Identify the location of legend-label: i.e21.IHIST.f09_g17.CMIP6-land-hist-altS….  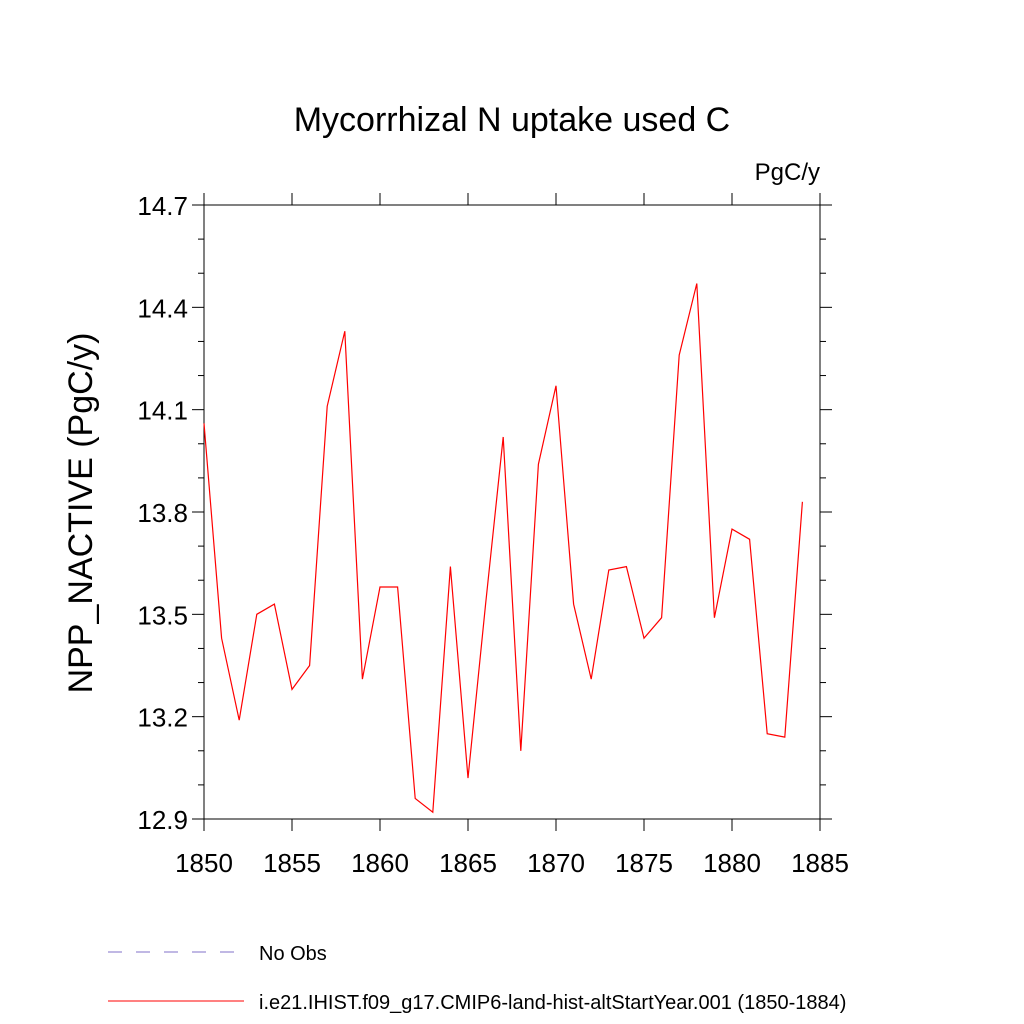
(552, 1003).